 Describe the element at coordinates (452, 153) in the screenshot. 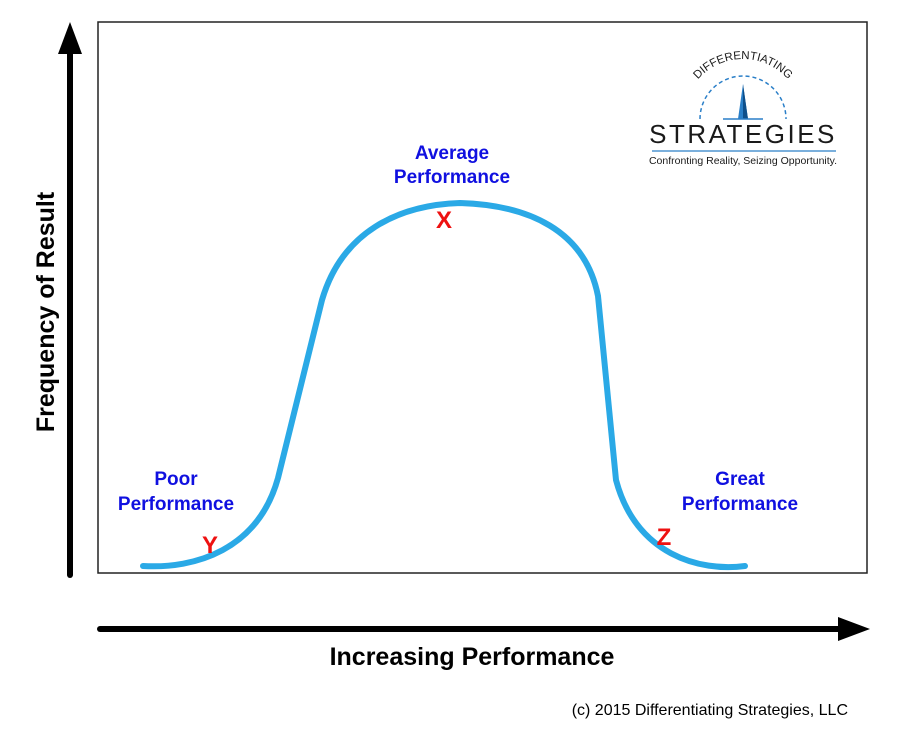

I see `average-performance-label: Average` at that location.